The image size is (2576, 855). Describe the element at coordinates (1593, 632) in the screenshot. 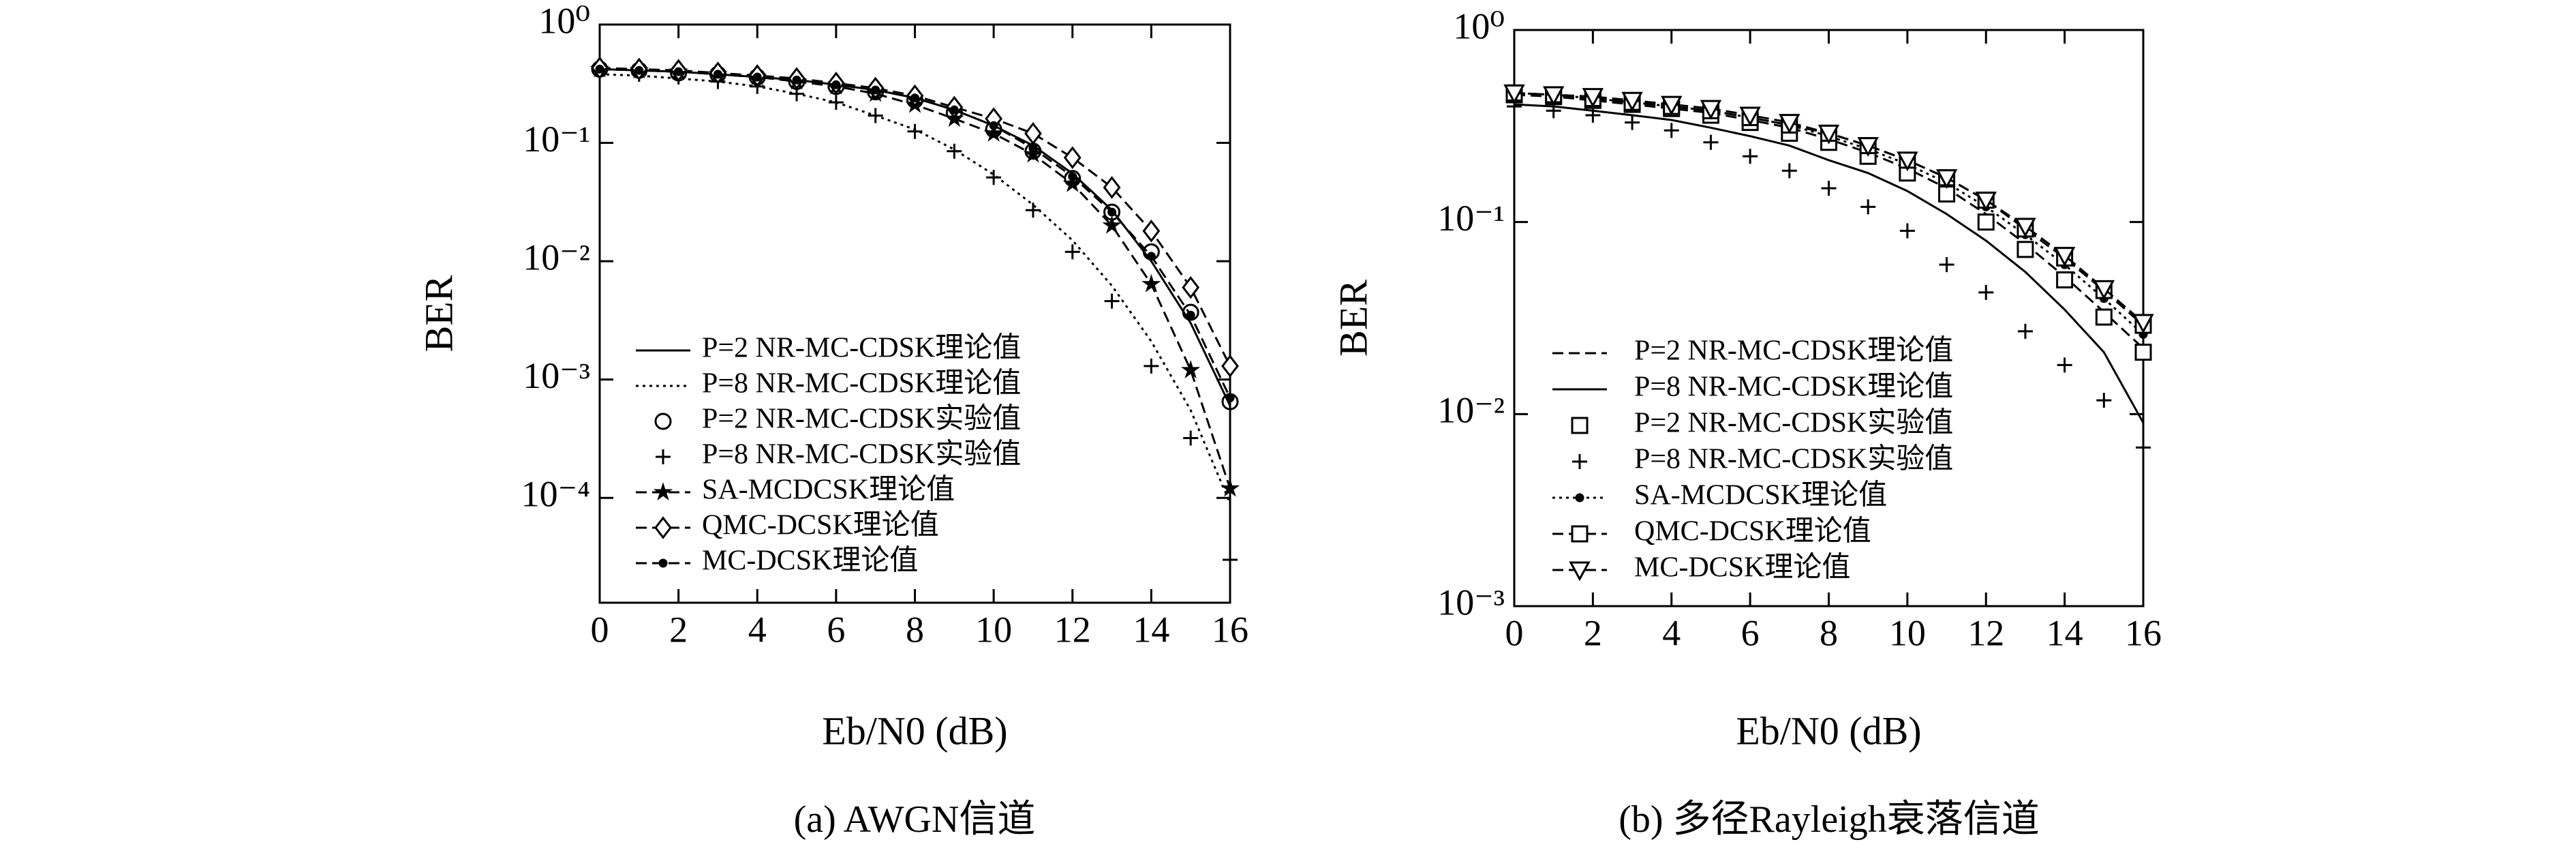

I see `x-tick-label: 2` at that location.